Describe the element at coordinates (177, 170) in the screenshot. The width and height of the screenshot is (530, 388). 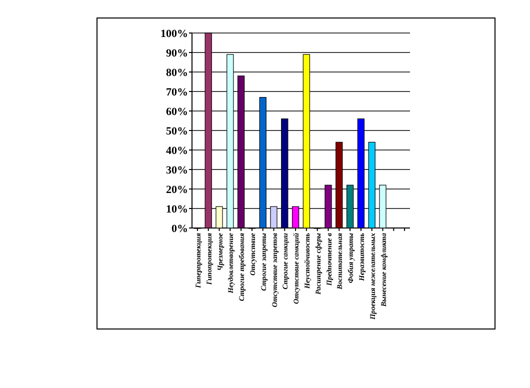
I see `y-tick-label: 30%` at that location.